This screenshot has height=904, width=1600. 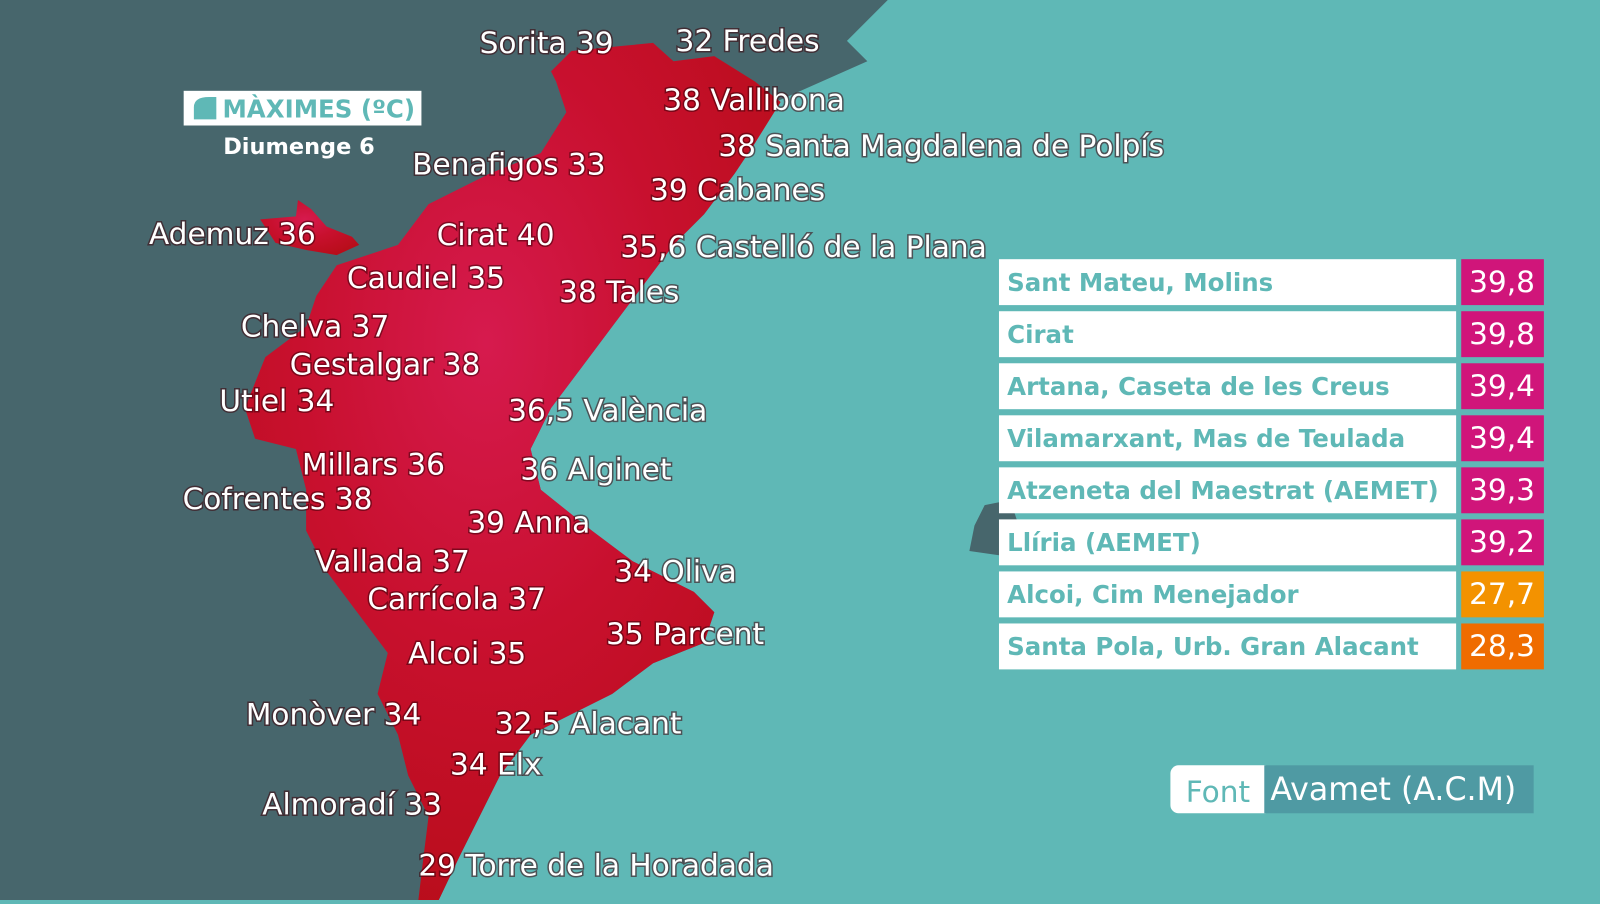 I want to click on map-label: 34 Elx, so click(x=495, y=764).